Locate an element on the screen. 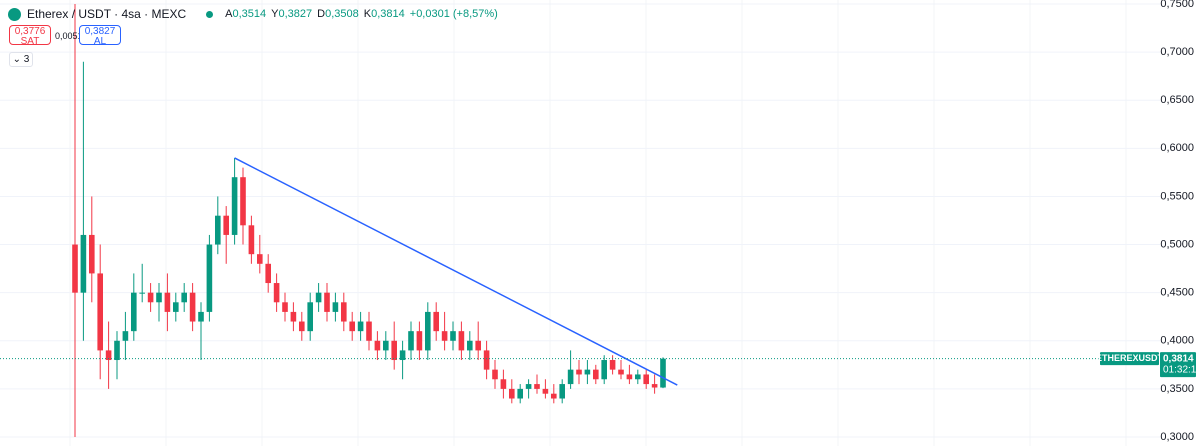 This screenshot has width=1200, height=446. y-tick-label: 0,5000 is located at coordinates (1177, 244).